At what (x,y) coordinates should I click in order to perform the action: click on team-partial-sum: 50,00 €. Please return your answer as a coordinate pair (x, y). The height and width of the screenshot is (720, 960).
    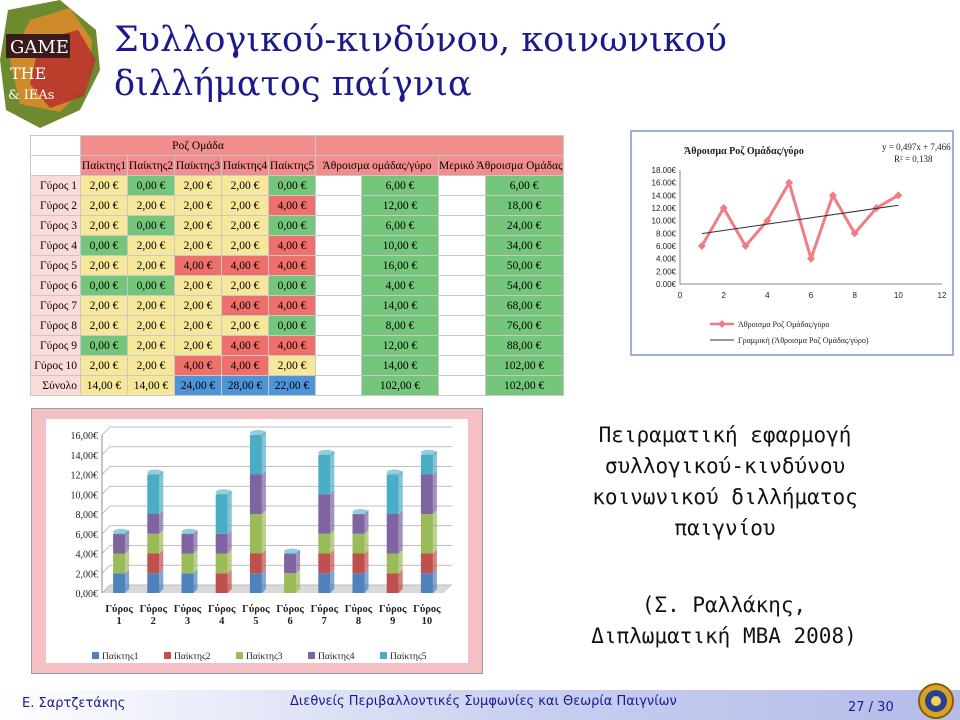
    Looking at the image, I should click on (524, 265).